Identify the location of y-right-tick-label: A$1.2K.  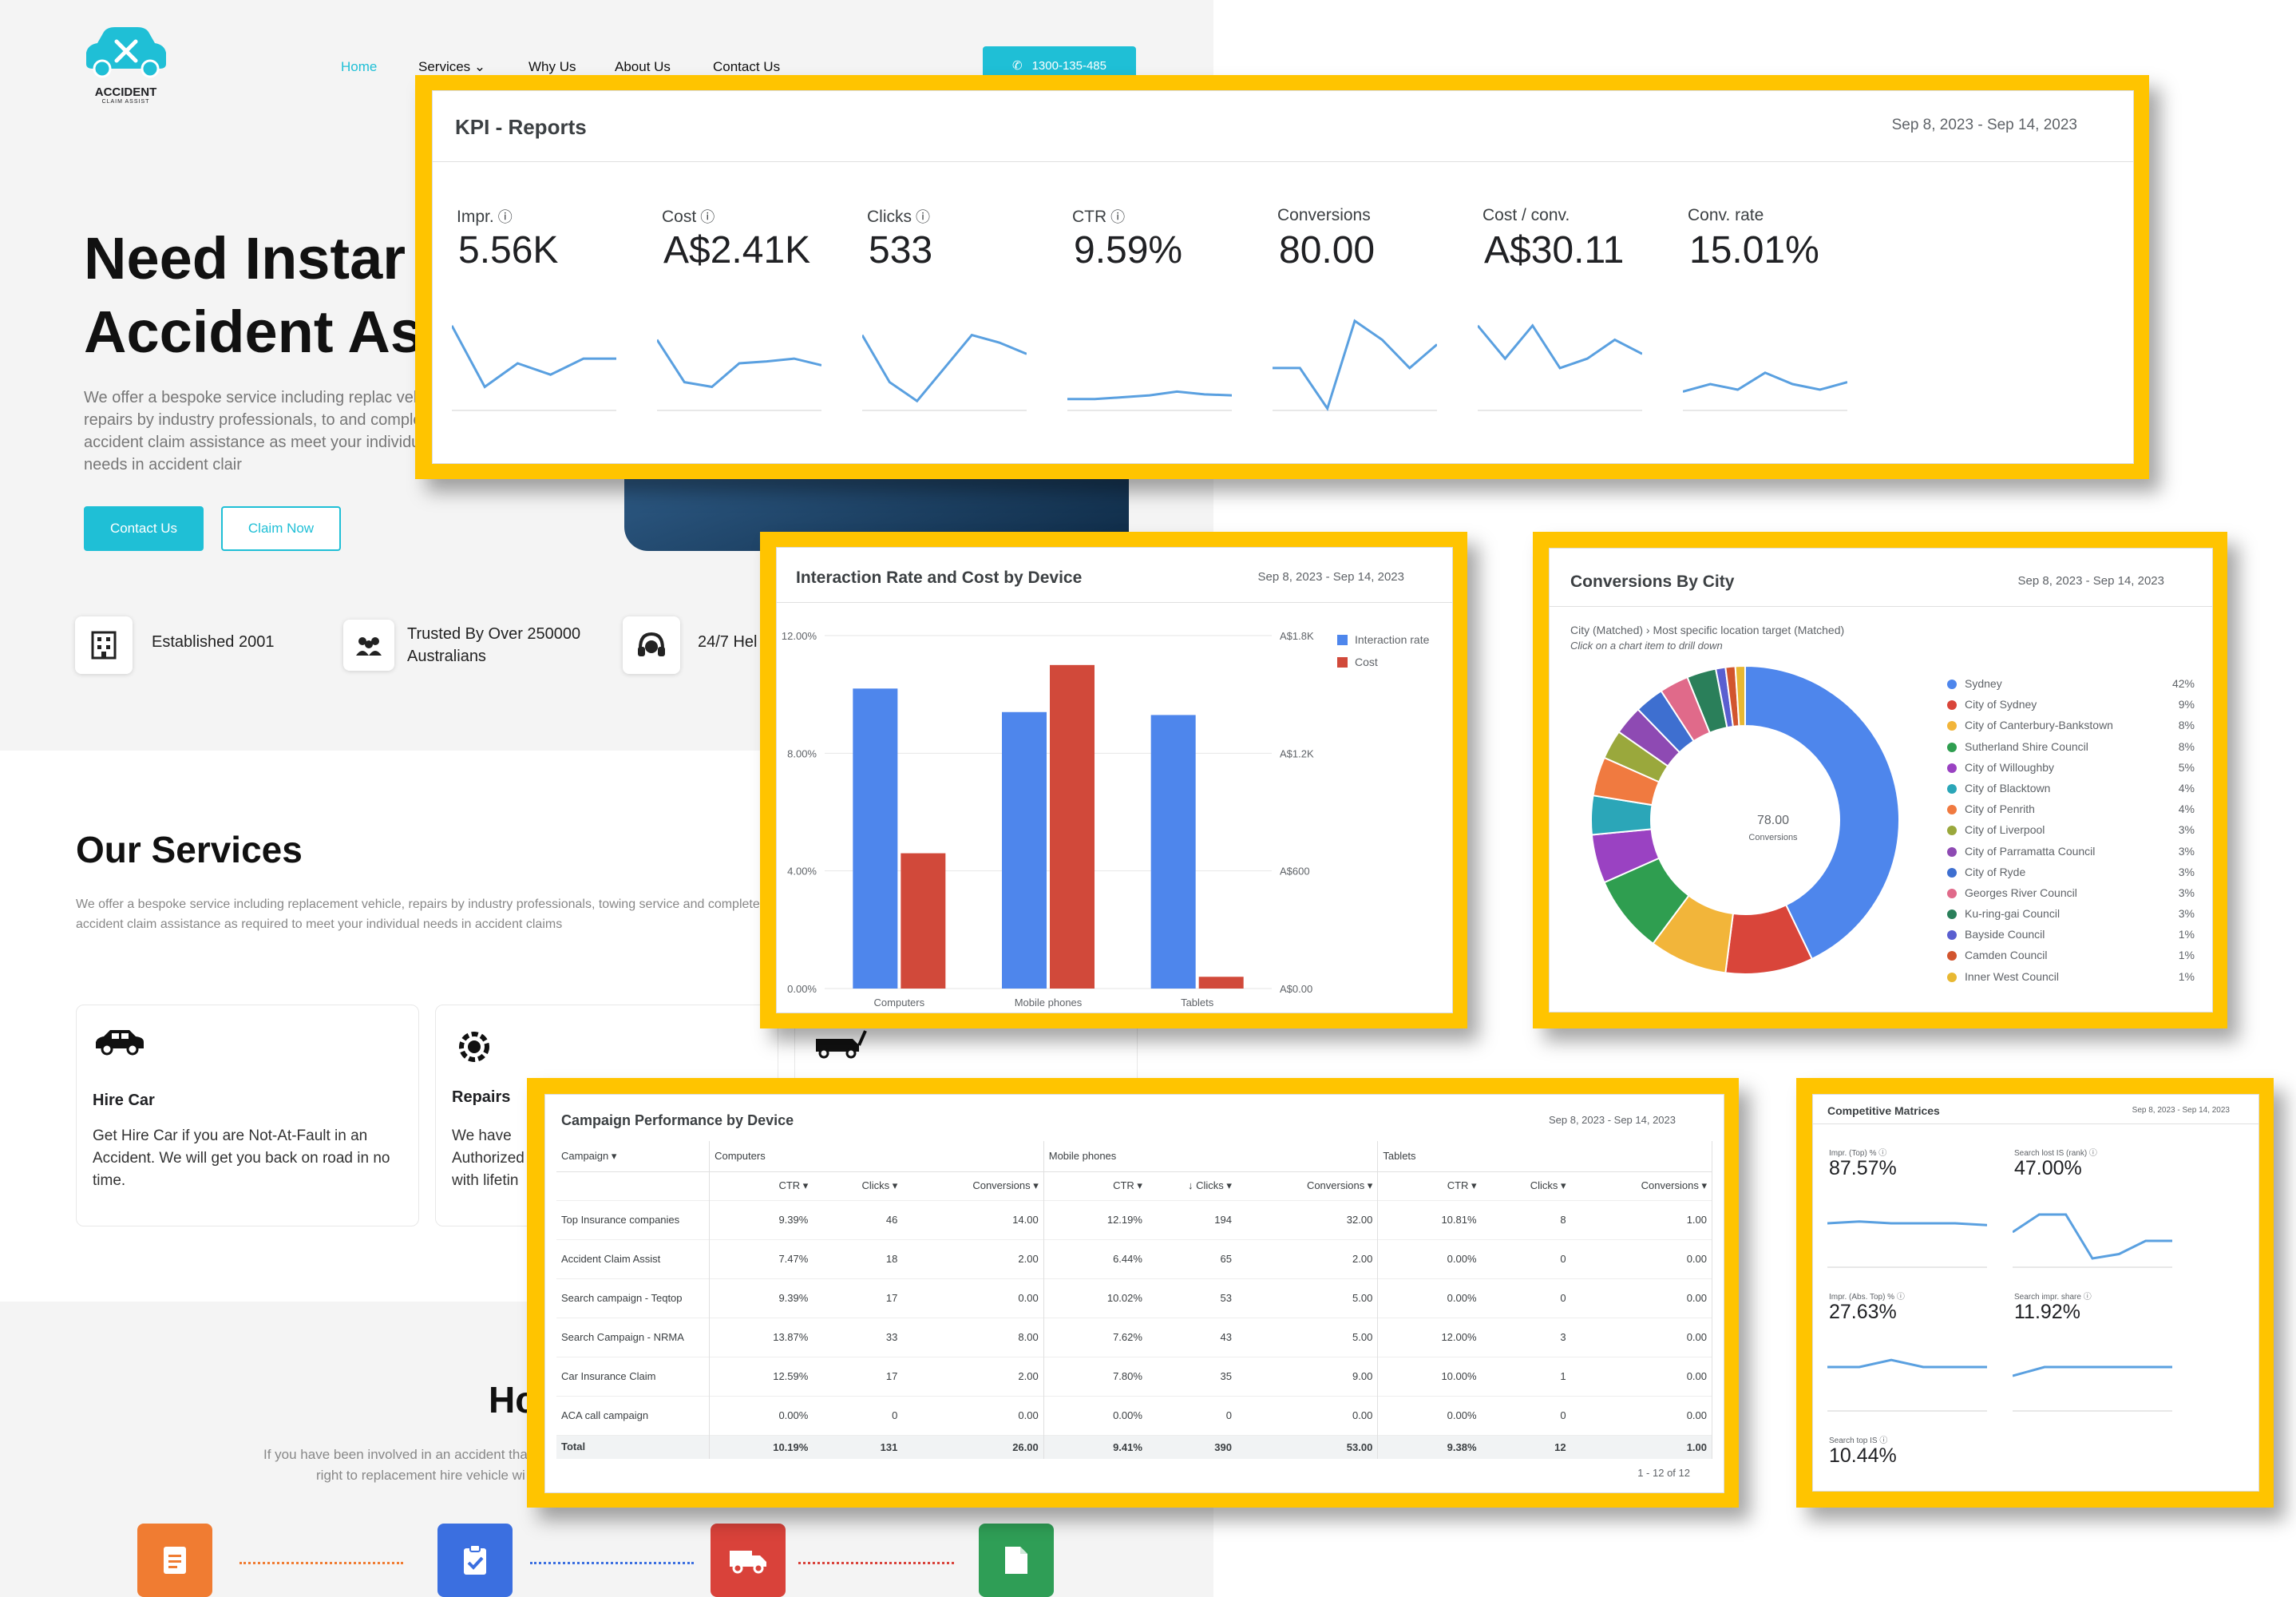
(1297, 753).